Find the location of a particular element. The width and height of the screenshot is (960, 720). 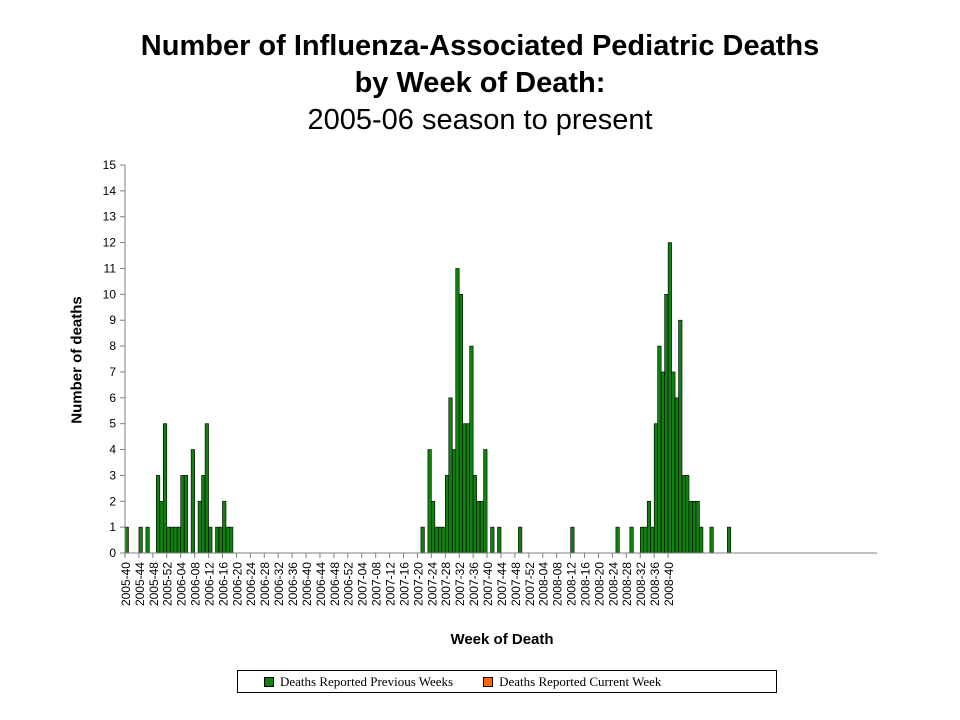

legend-label-previous: Deaths Reported Previous Weeks is located at coordinates (367, 681).